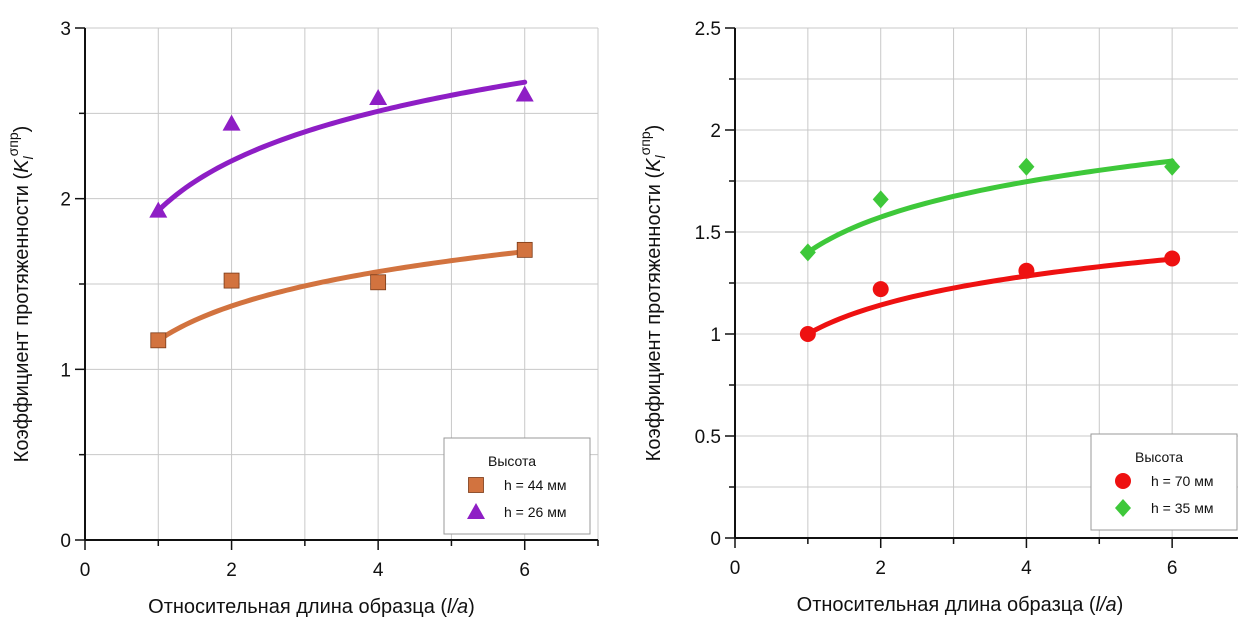  I want to click on legend-label: h = 35 мм, so click(1182, 508).